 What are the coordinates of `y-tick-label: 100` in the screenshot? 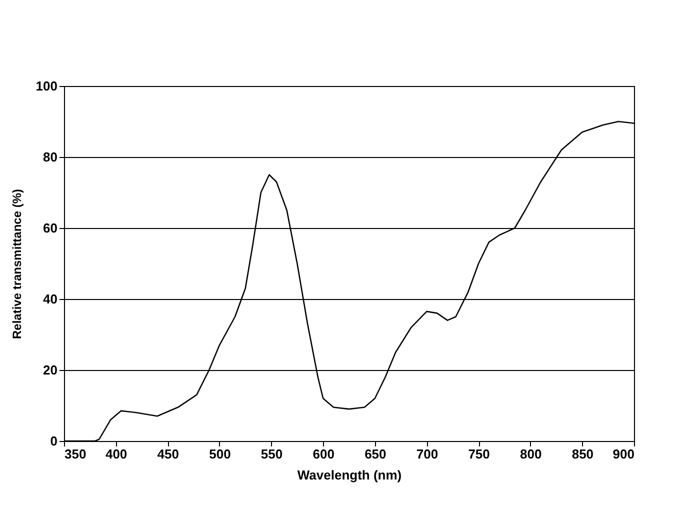 It's located at (47, 86).